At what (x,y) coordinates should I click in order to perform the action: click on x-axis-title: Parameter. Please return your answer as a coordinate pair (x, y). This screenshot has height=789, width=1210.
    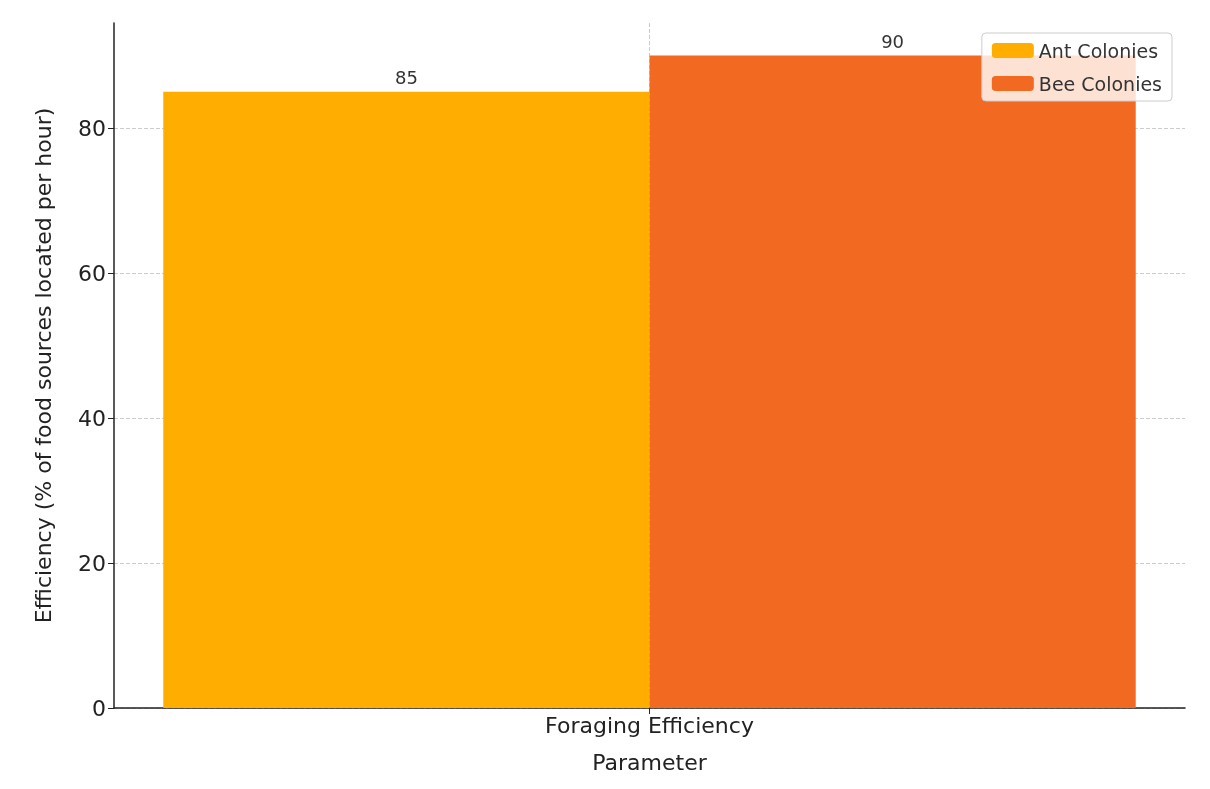
    Looking at the image, I should click on (650, 762).